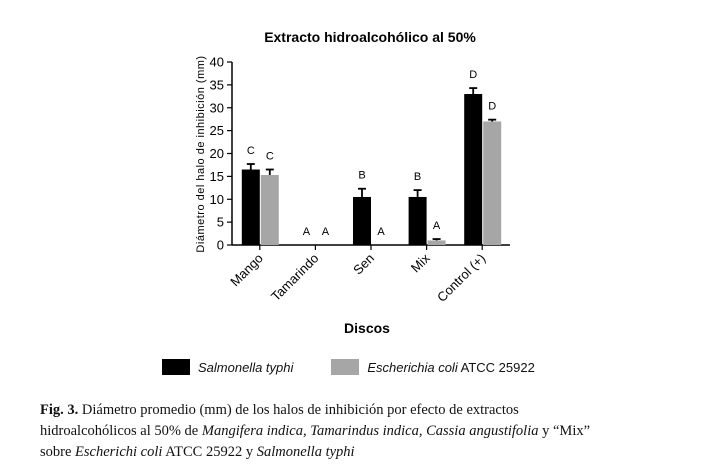 The width and height of the screenshot is (720, 474). What do you see at coordinates (59, 410) in the screenshot?
I see `caption-label: Fig. 3.` at bounding box center [59, 410].